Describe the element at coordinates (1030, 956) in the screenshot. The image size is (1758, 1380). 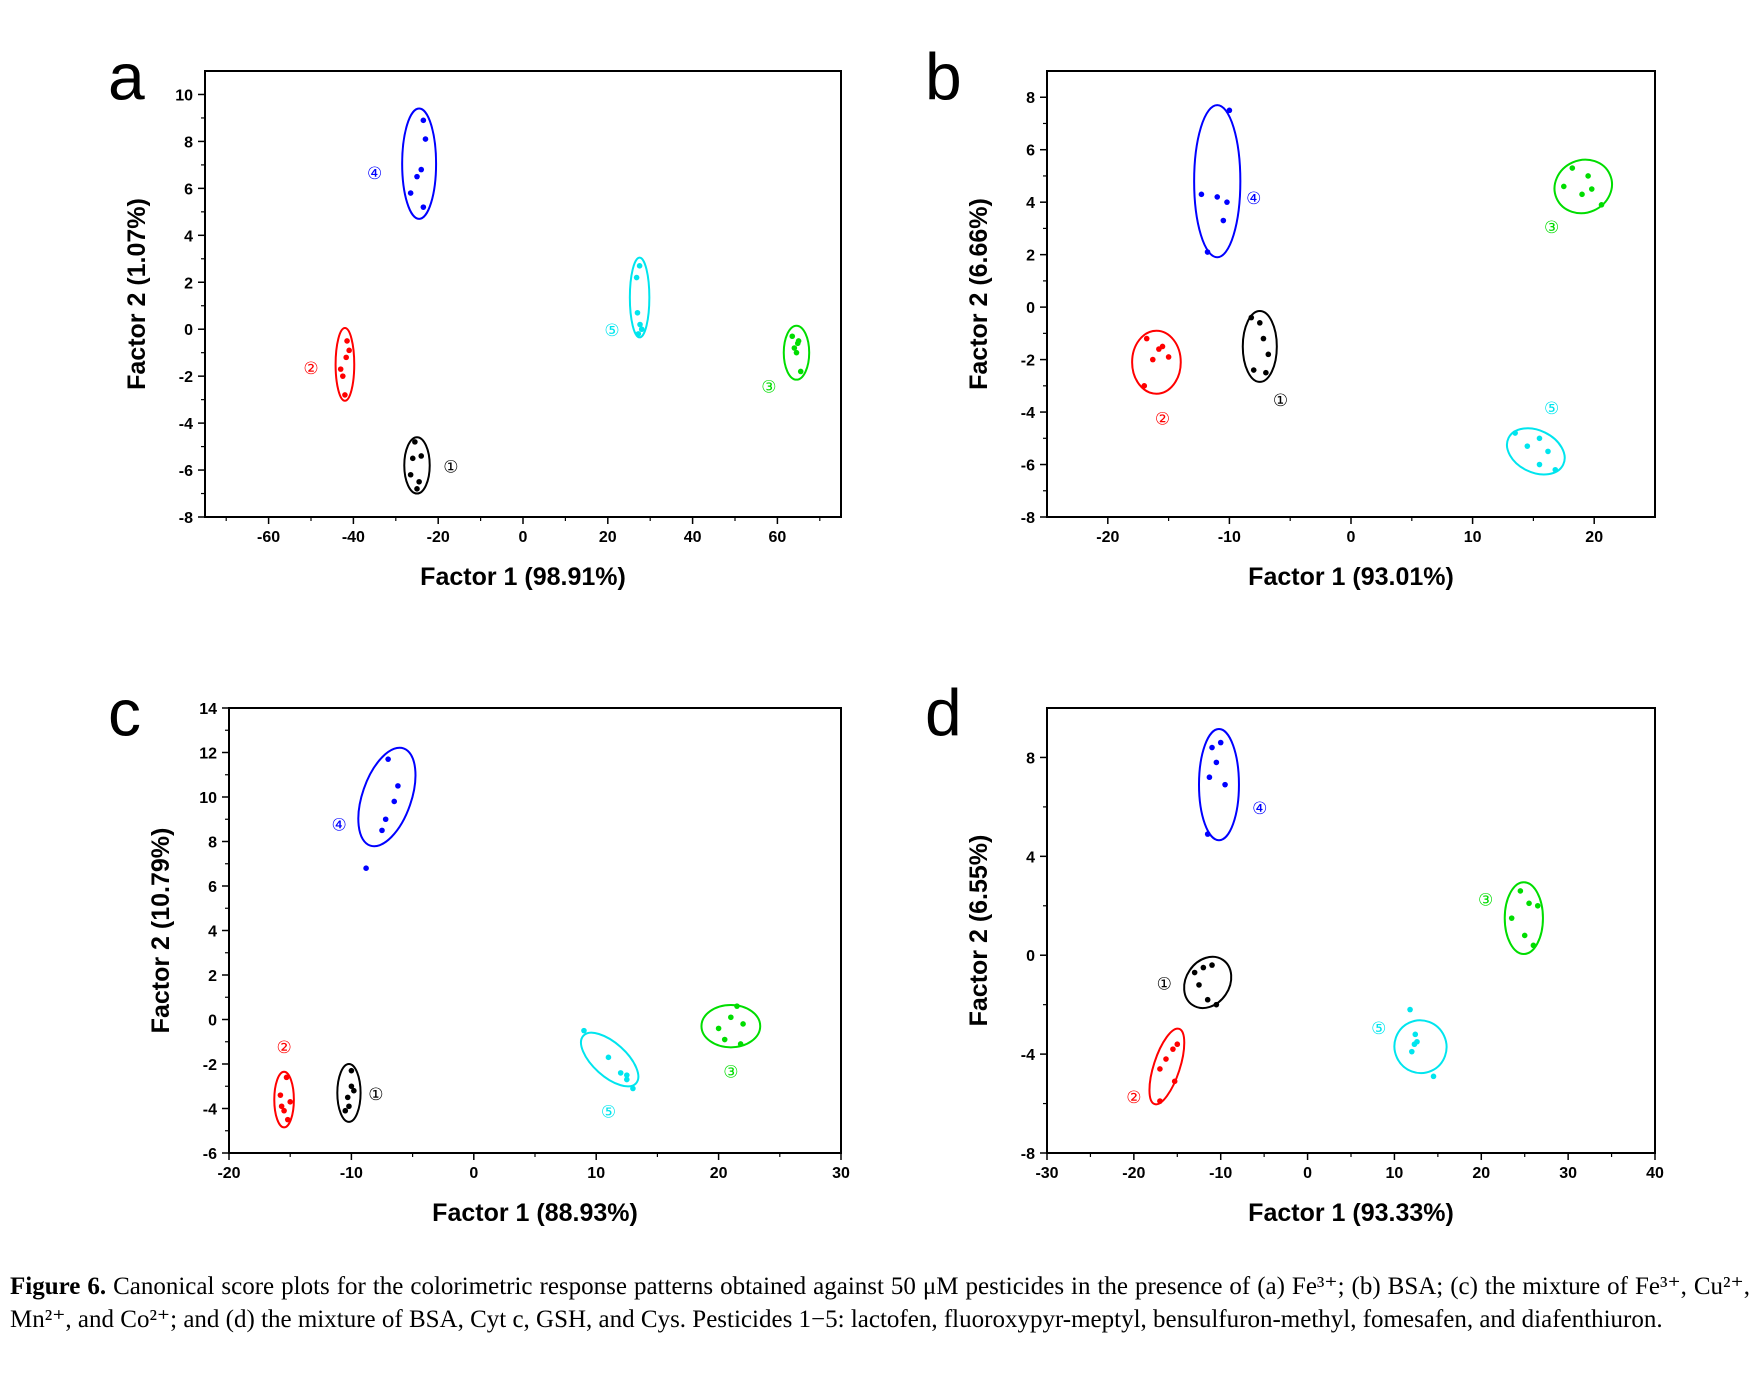
I see `y-tick-label: 0` at that location.